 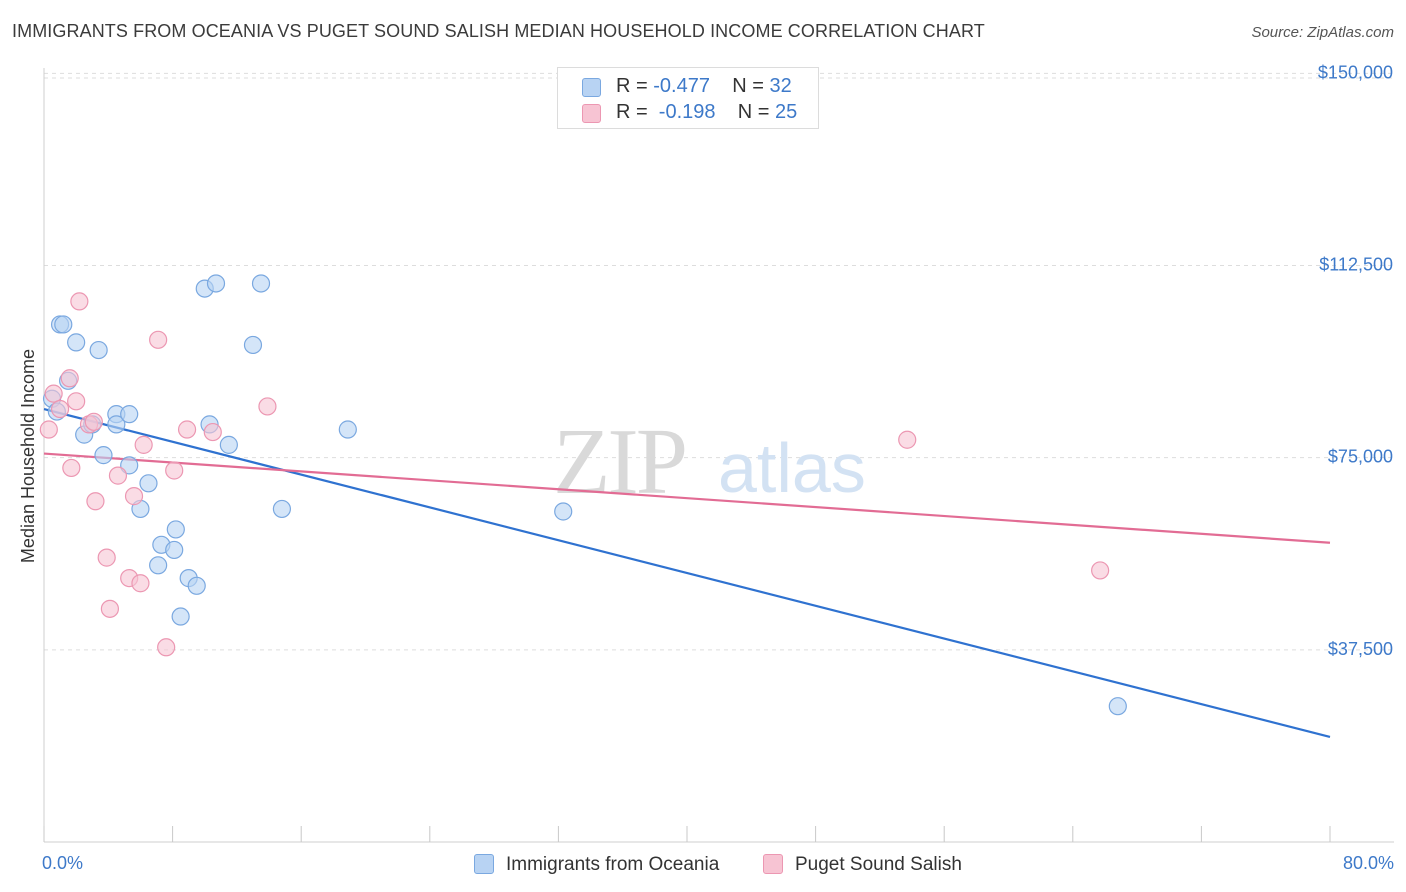 I want to click on watermark-atlas: atlas, so click(x=792, y=468).